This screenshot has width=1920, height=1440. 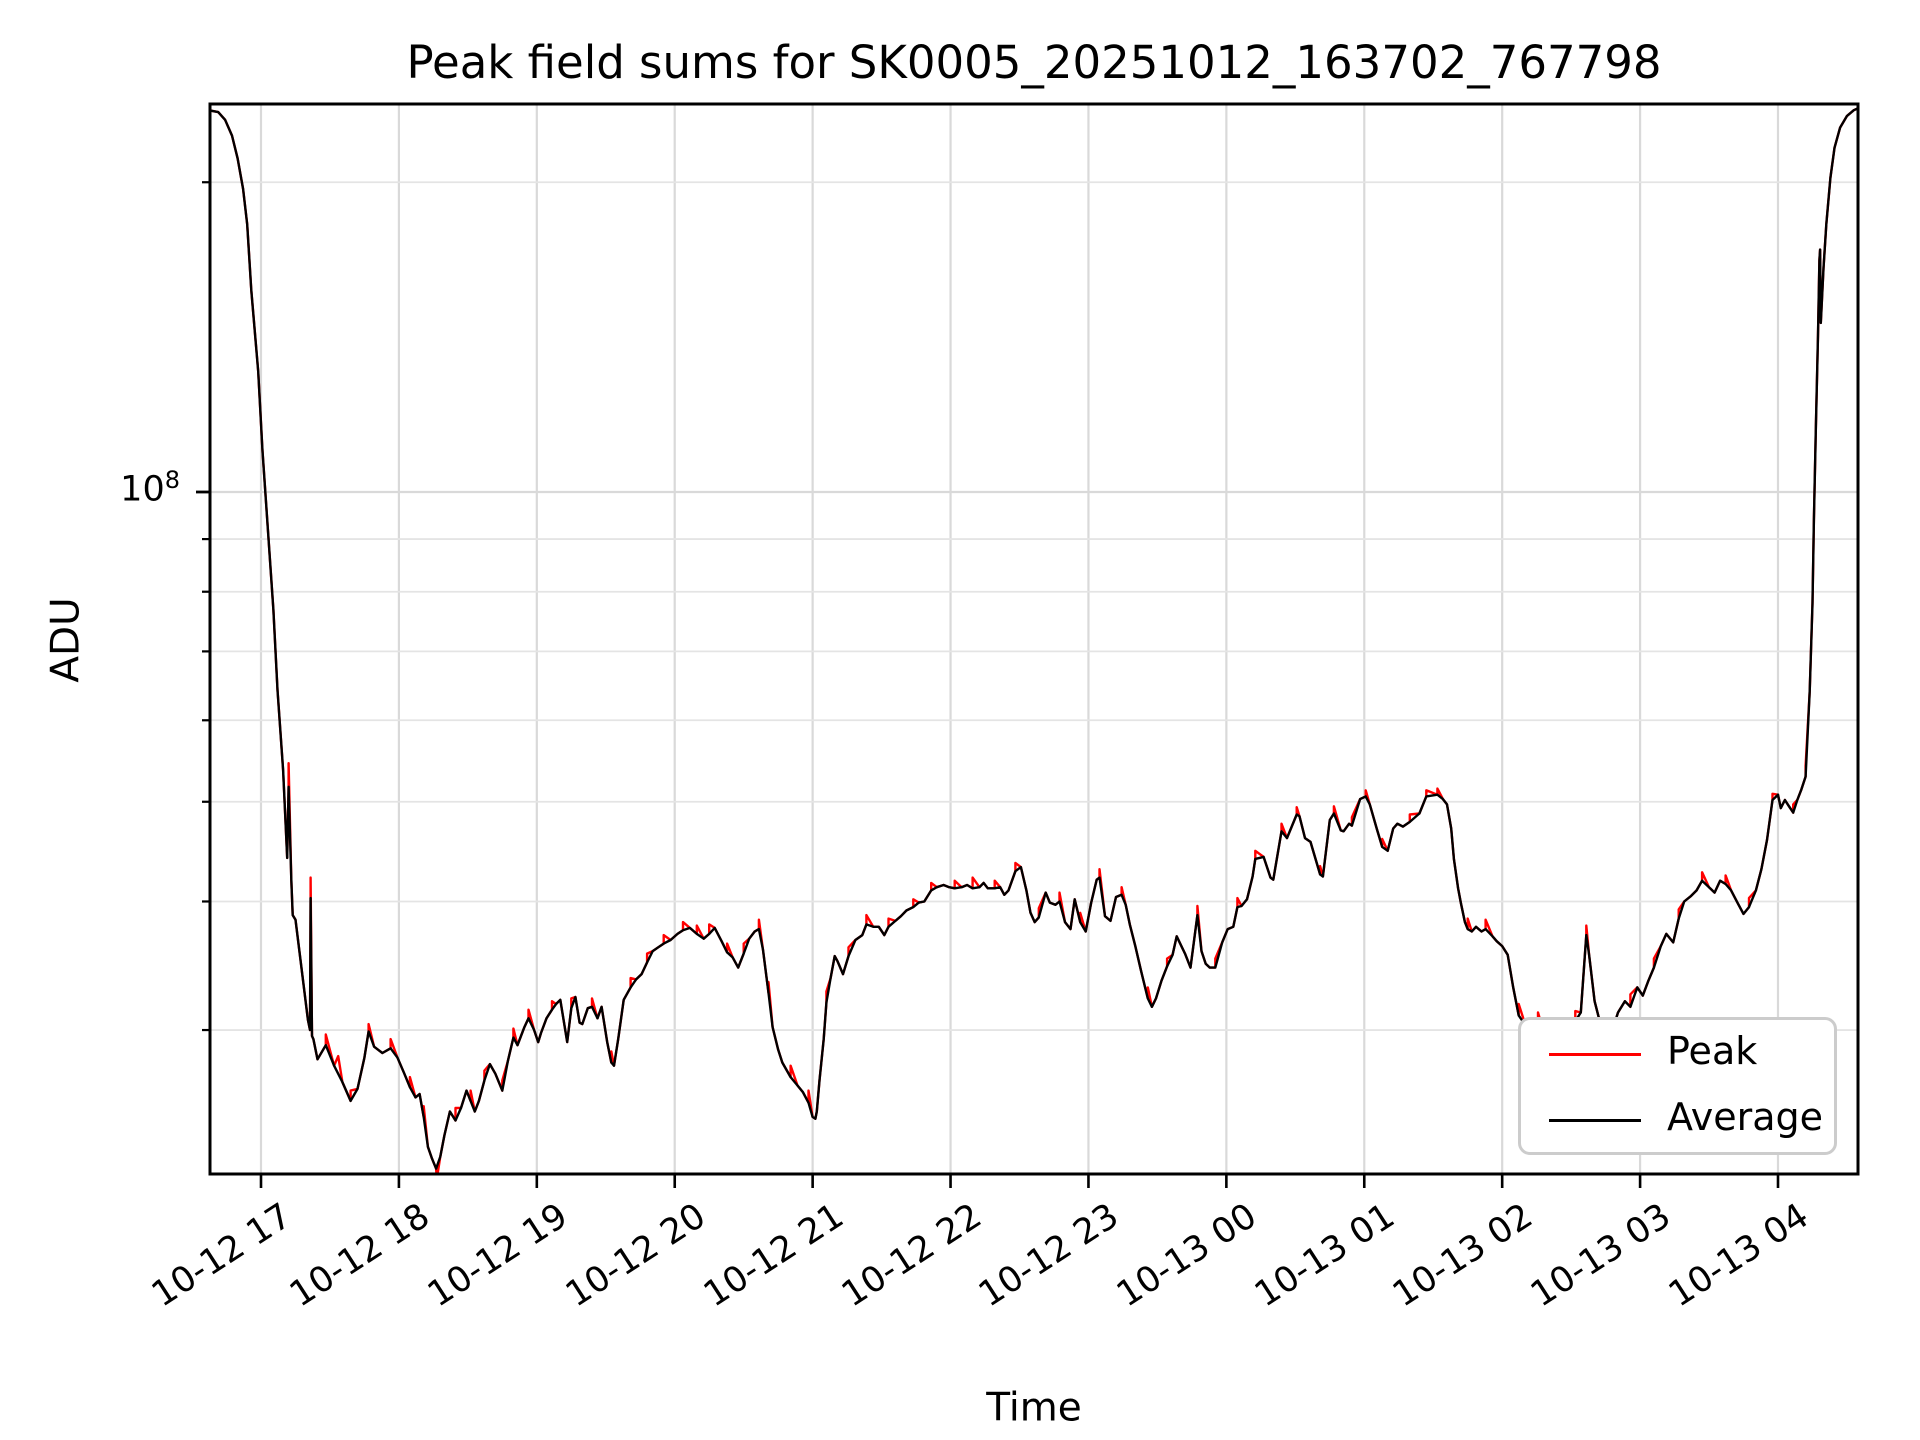 I want to click on y-axis-label: ADU, so click(x=66, y=640).